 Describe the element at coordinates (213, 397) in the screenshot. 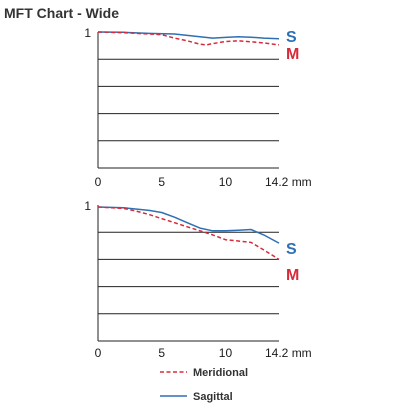

I see `sagittal-legend-label: Sagittal` at that location.